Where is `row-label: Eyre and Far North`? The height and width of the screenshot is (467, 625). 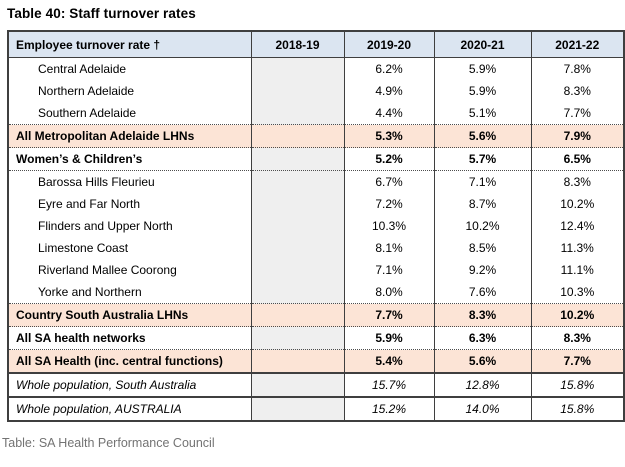
row-label: Eyre and Far North is located at coordinates (129, 204).